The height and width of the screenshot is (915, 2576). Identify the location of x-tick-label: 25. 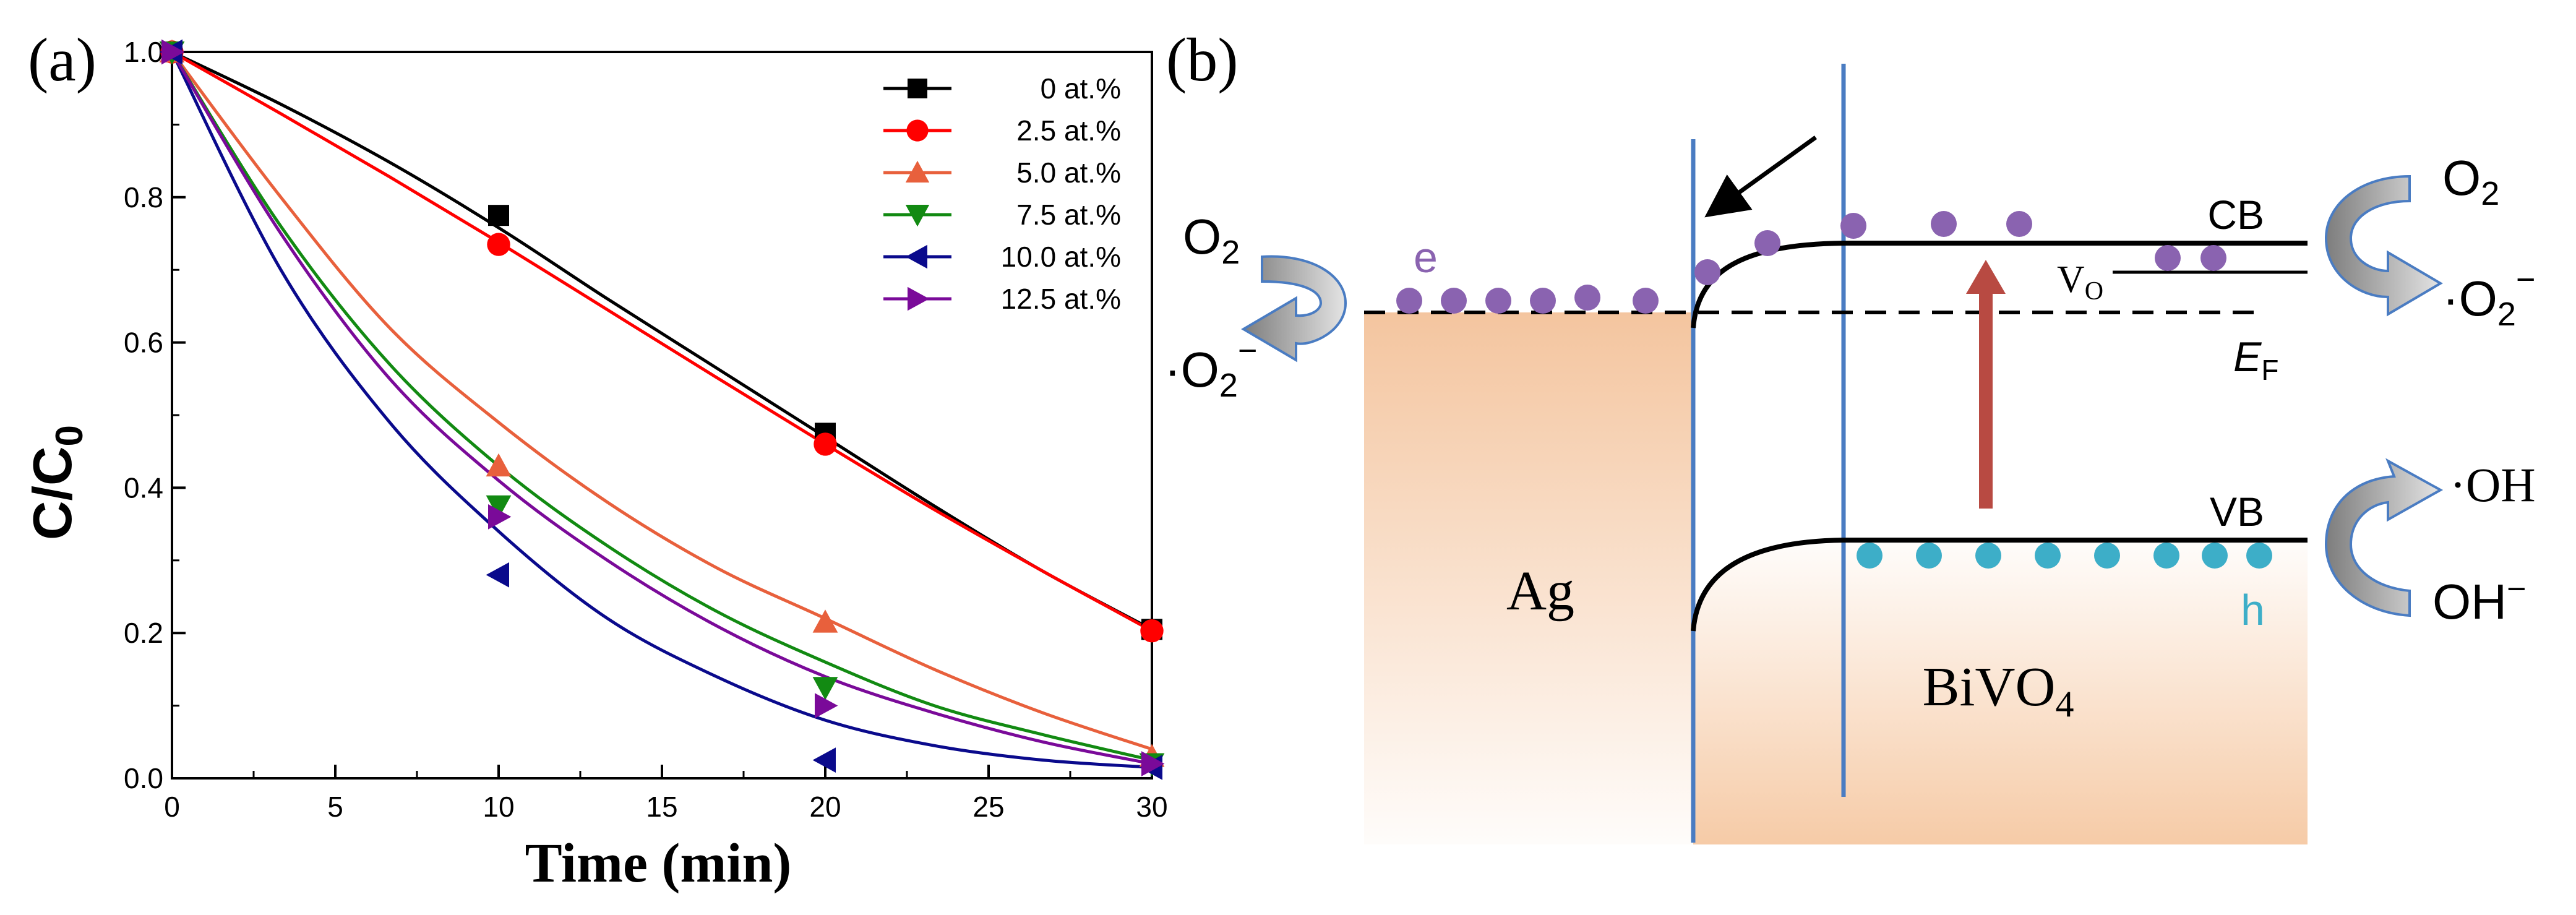
(988, 807).